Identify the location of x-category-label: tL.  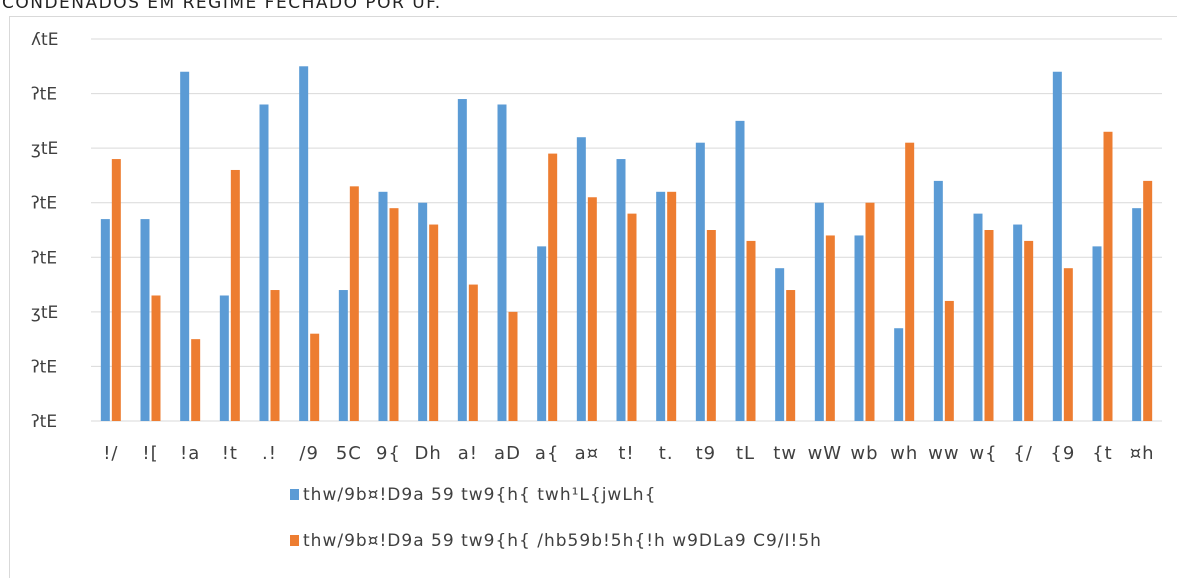
(745, 453).